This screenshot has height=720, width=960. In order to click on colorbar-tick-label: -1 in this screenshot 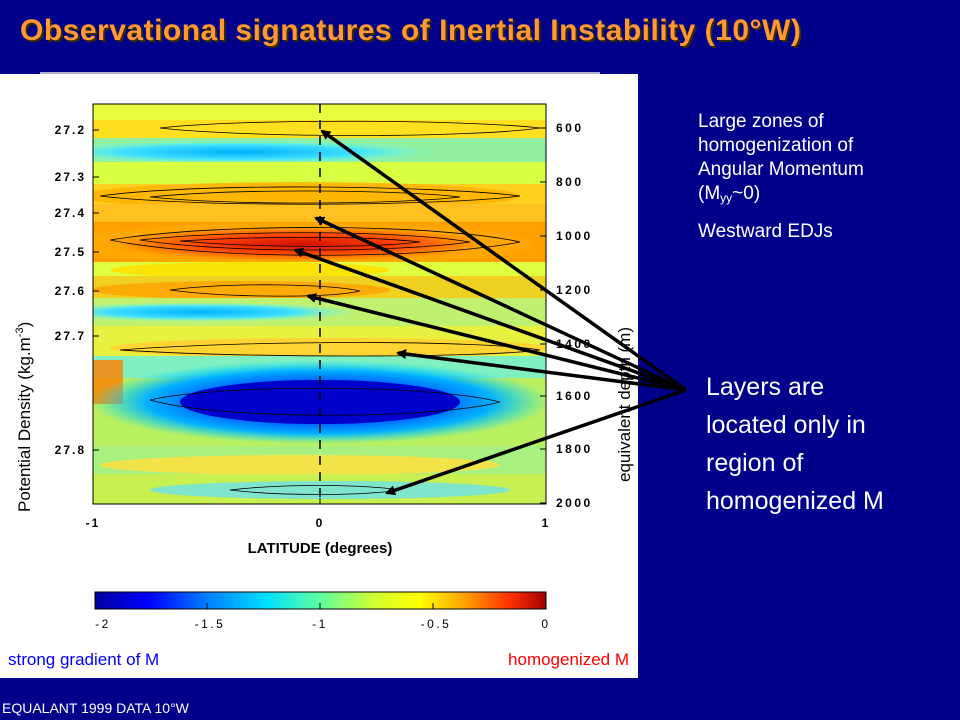, I will do `click(320, 624)`.